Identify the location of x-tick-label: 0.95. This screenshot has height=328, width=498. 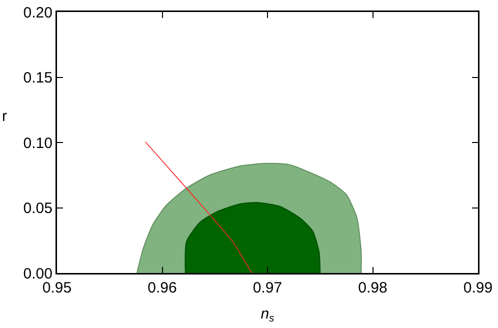
(57, 288).